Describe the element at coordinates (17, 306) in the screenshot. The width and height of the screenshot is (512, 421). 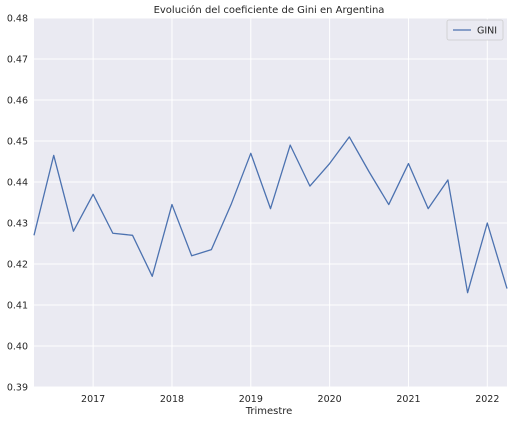
I see `y-tick-label: 0.41` at that location.